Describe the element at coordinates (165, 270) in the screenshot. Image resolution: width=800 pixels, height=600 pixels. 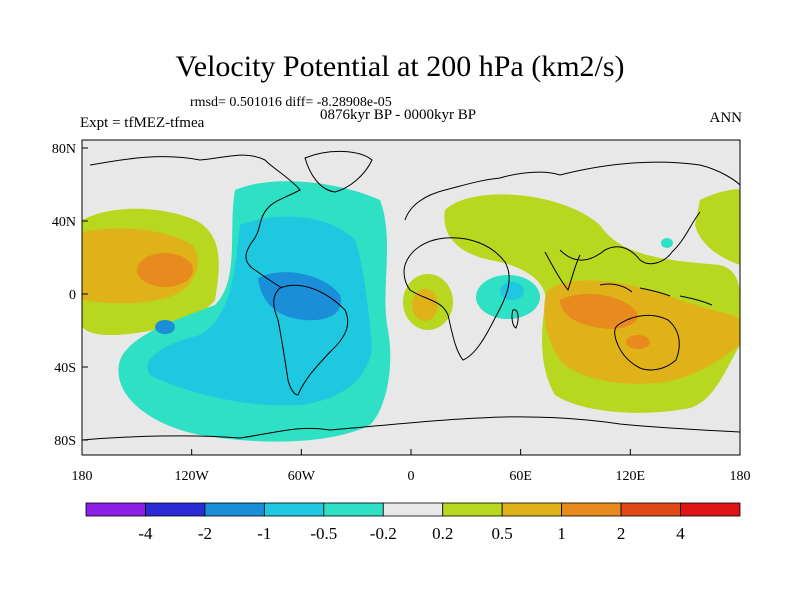
I see `positive-anomaly-strong-west` at that location.